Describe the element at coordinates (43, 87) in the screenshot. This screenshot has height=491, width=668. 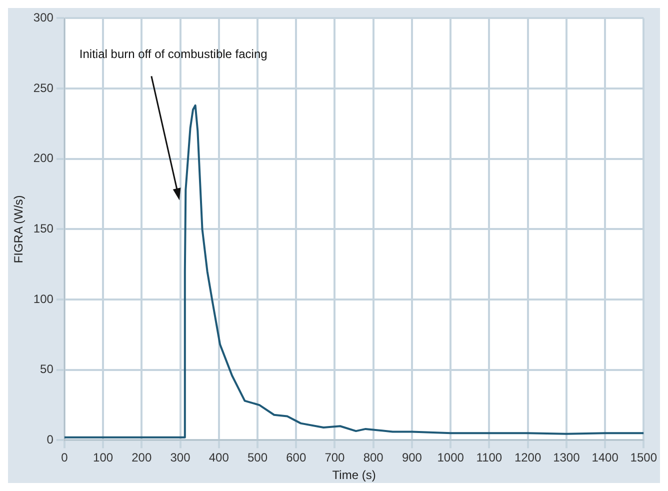
I see `y-tick-label: 250` at that location.